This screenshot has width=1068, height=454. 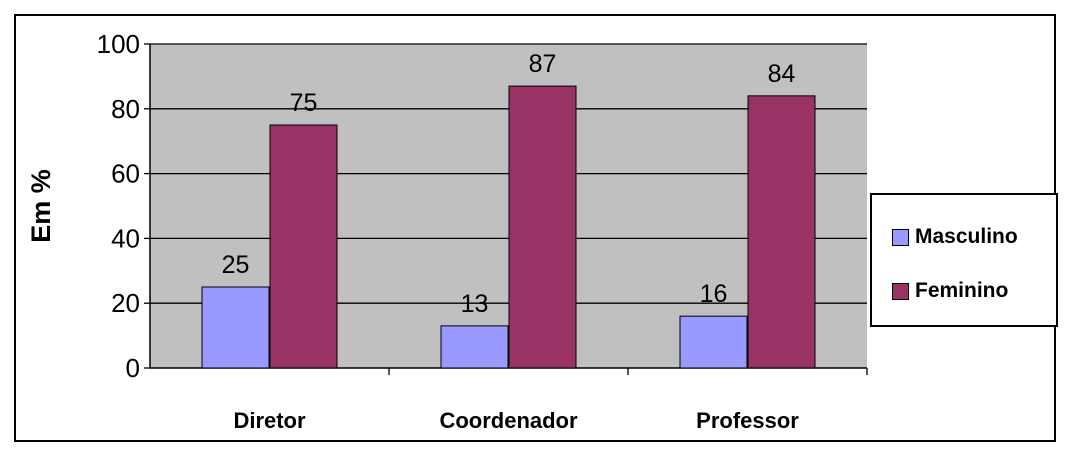 I want to click on y-axis-title: Em %, so click(x=41, y=206).